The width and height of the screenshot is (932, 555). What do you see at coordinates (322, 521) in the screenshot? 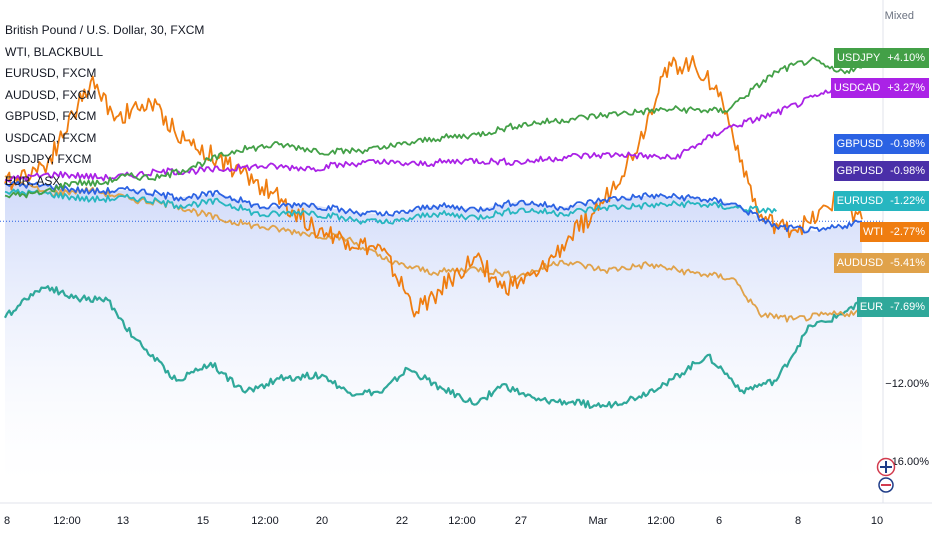
I see `time-axis-tick: 20` at bounding box center [322, 521].